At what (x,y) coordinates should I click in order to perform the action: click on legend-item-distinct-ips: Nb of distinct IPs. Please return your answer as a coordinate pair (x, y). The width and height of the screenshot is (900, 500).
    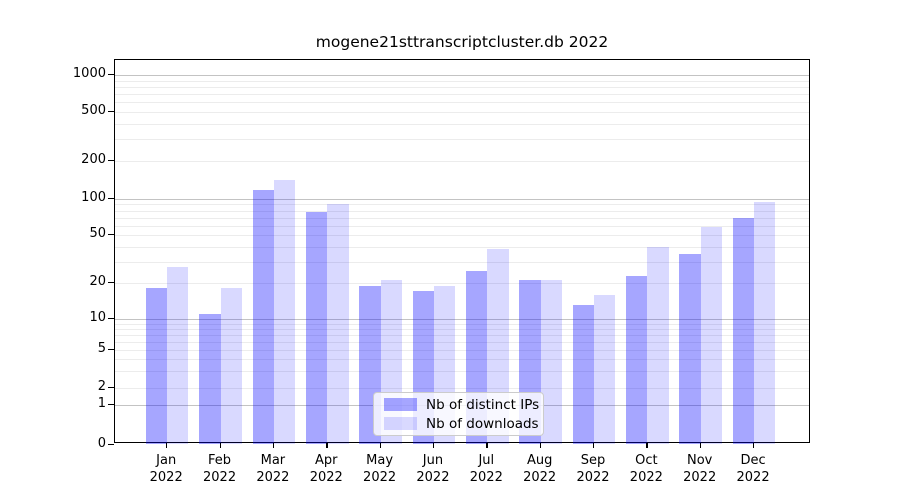
    Looking at the image, I should click on (458, 405).